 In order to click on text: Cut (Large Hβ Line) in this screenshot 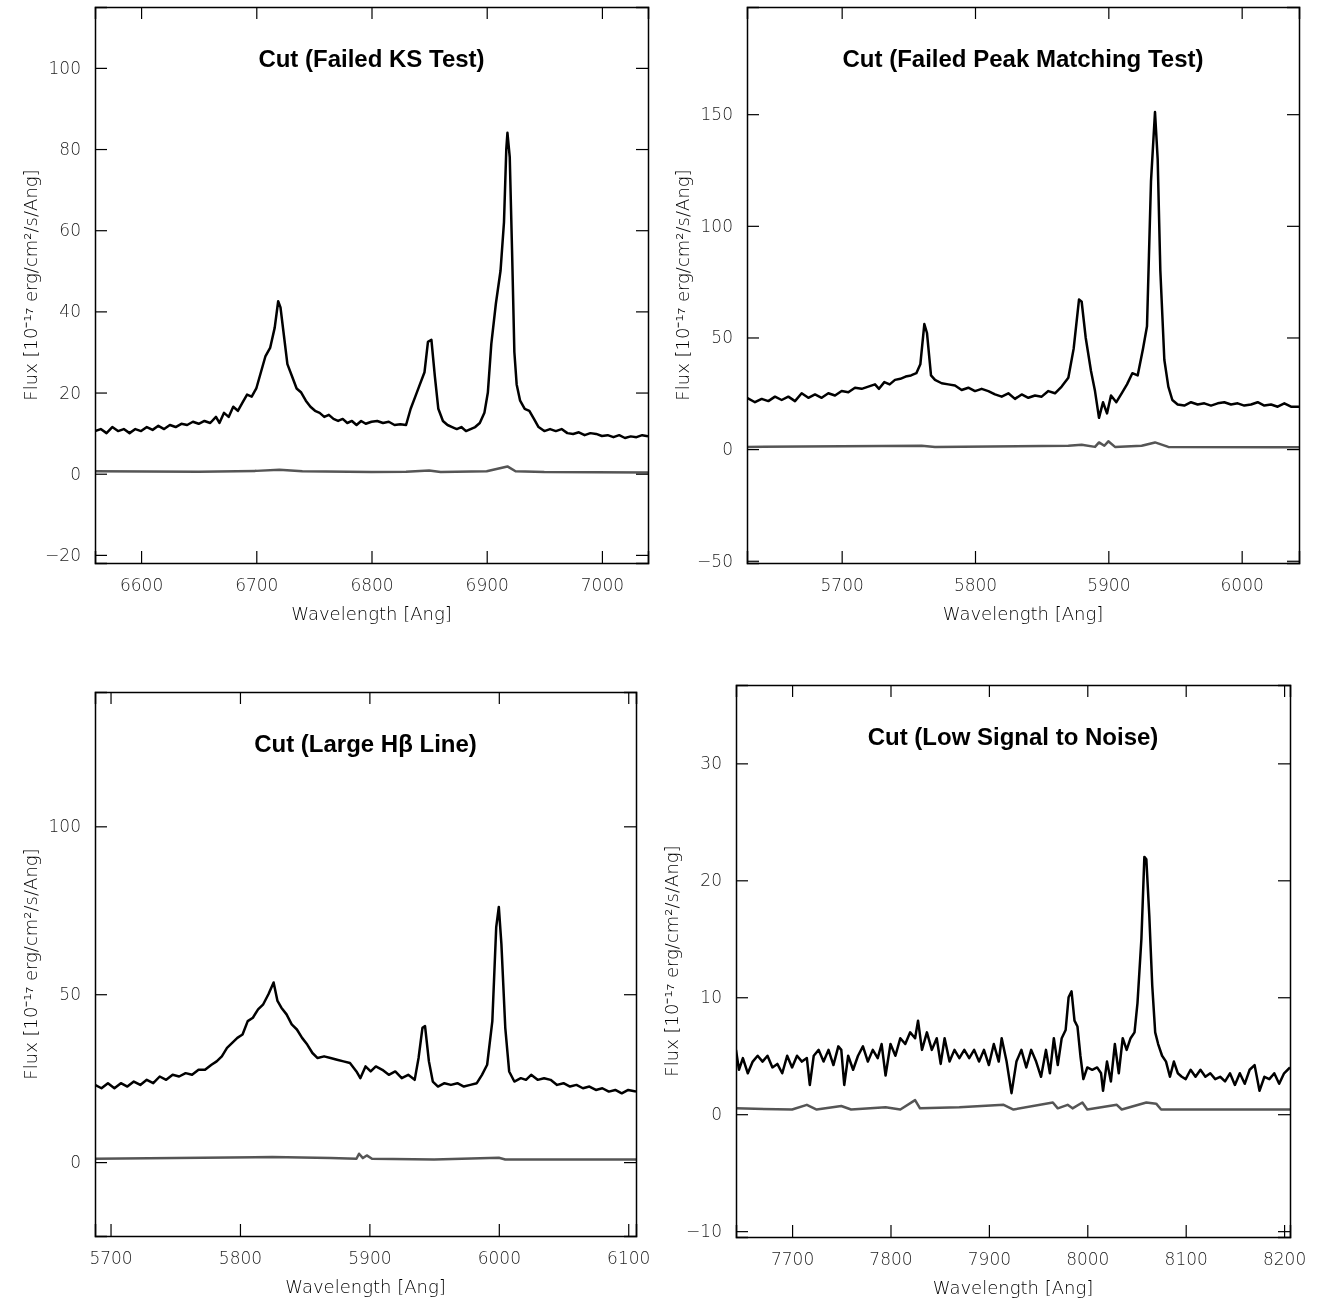, I will do `click(365, 743)`.